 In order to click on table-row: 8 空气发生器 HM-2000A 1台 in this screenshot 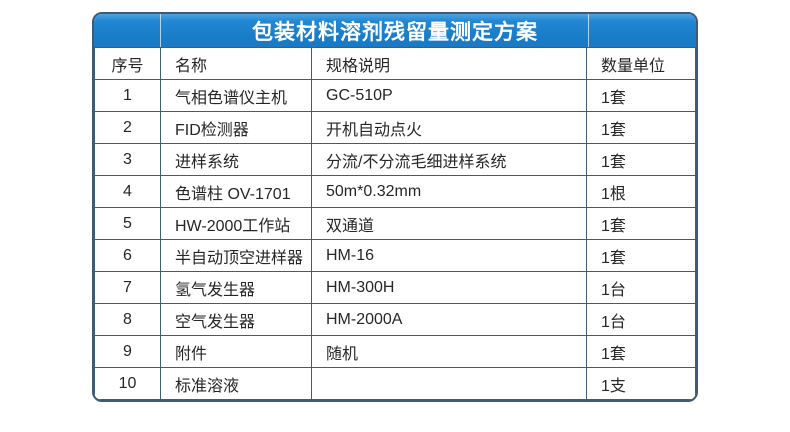, I will do `click(395, 319)`.